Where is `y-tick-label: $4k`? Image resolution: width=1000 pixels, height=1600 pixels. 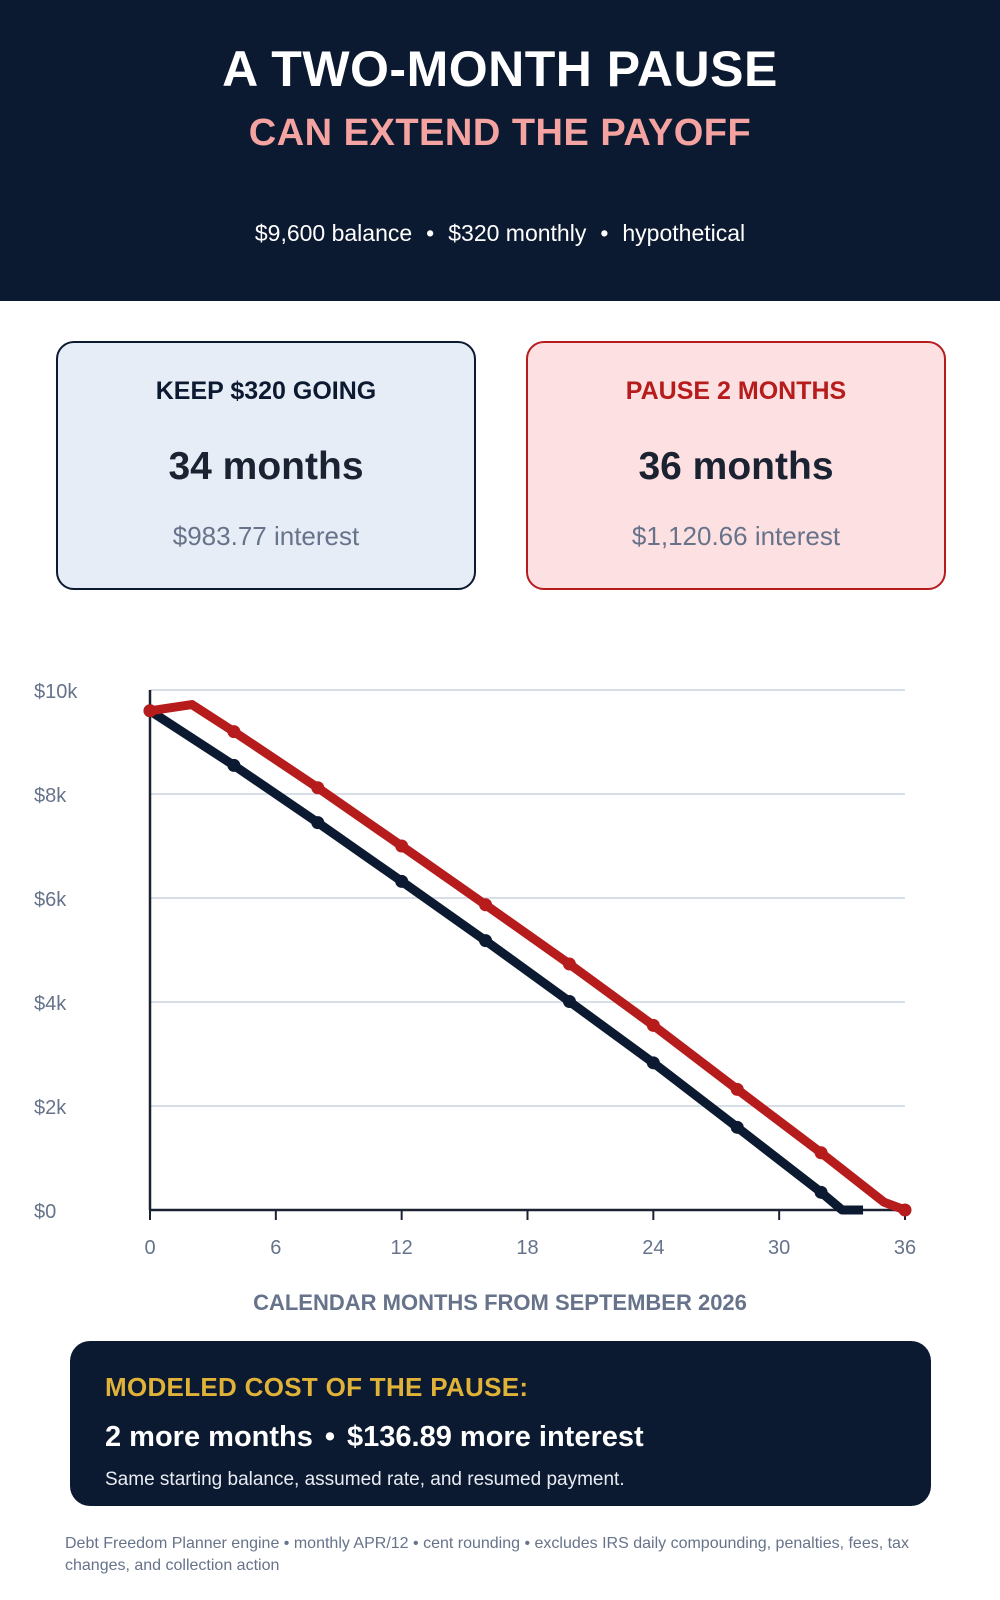
y-tick-label: $4k is located at coordinates (50, 1004).